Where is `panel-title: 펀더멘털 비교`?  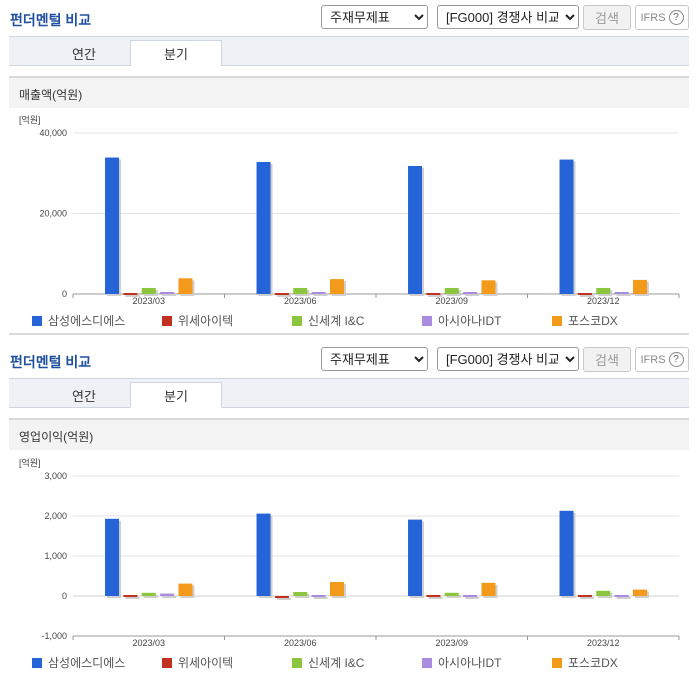 panel-title: 펀더멘털 비교 is located at coordinates (51, 20).